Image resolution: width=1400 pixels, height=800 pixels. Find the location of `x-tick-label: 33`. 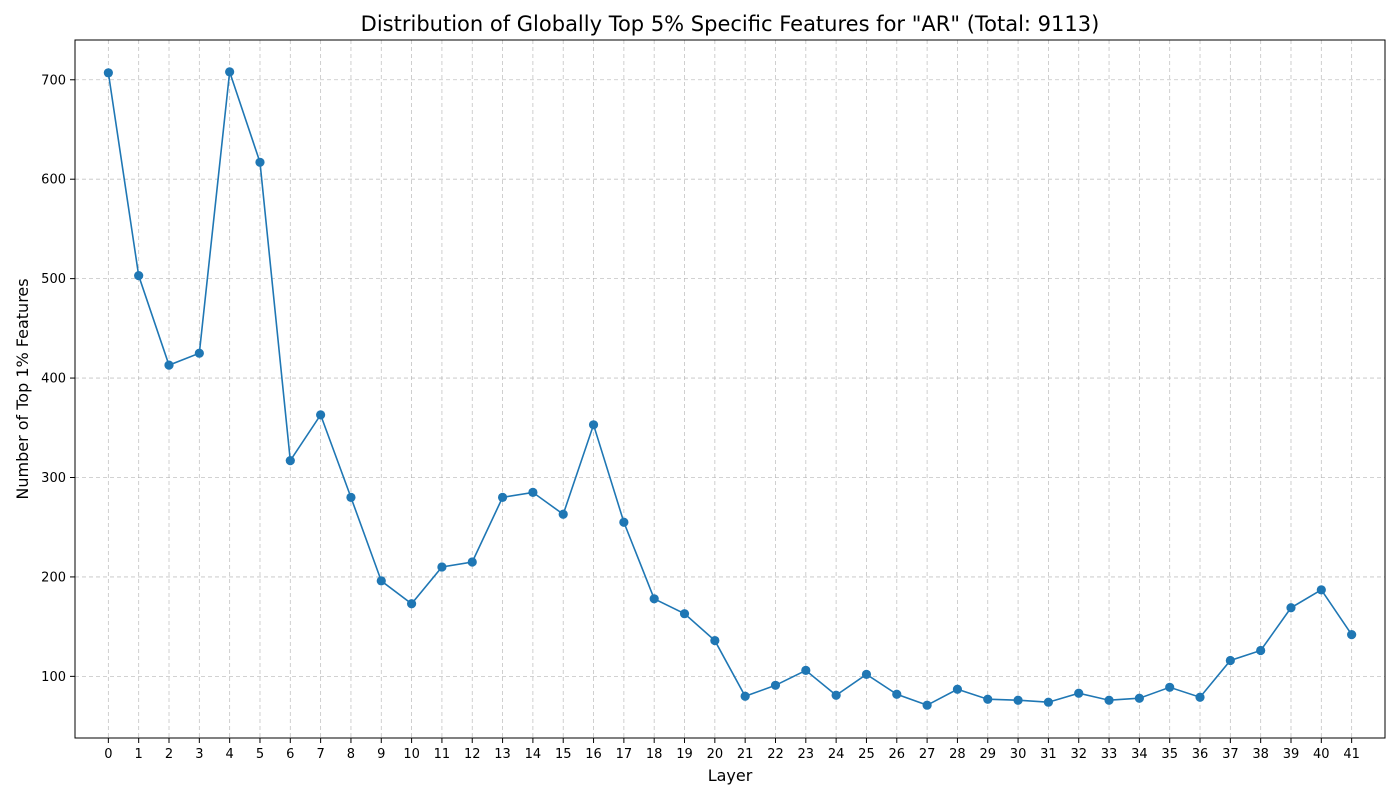

x-tick-label: 33 is located at coordinates (1109, 754).